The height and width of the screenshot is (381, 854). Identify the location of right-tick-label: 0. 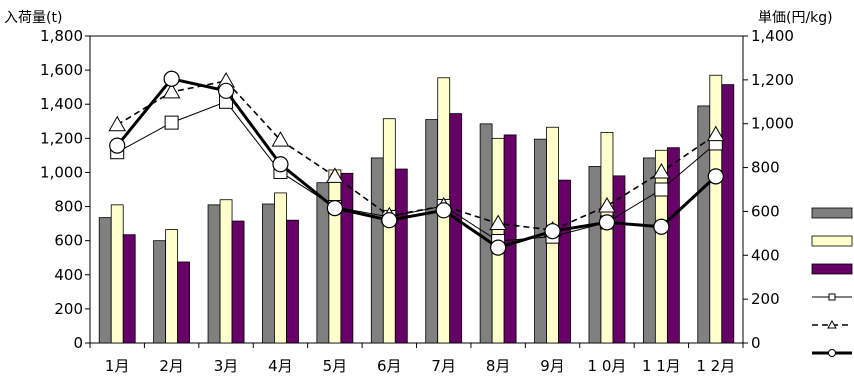
(756, 343).